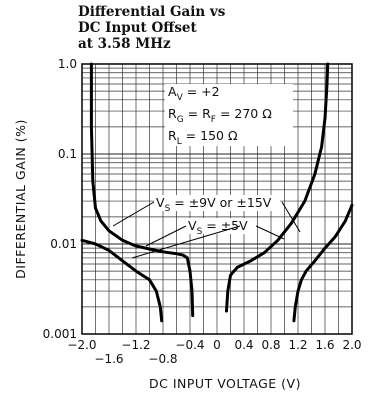 This screenshot has height=403, width=368. I want to click on x-tick-label: −0.8, so click(162, 359).